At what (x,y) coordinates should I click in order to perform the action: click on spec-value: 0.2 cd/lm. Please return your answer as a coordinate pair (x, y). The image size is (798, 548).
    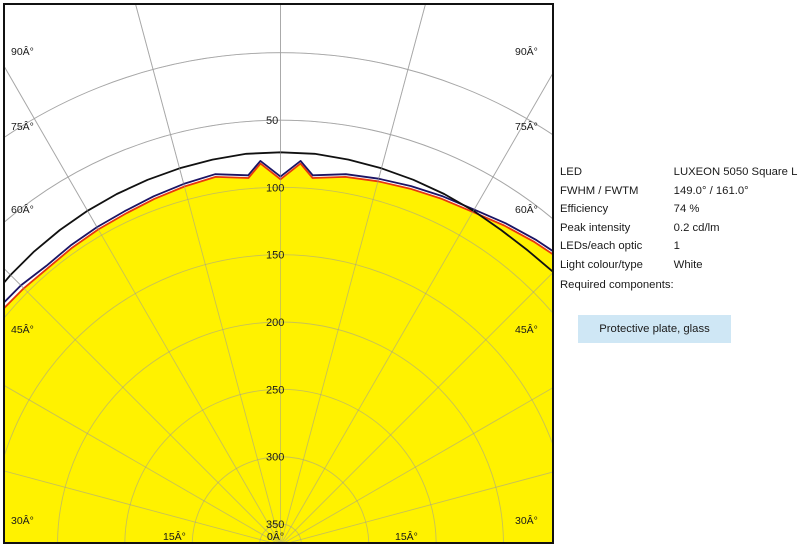
    Looking at the image, I should click on (696, 227).